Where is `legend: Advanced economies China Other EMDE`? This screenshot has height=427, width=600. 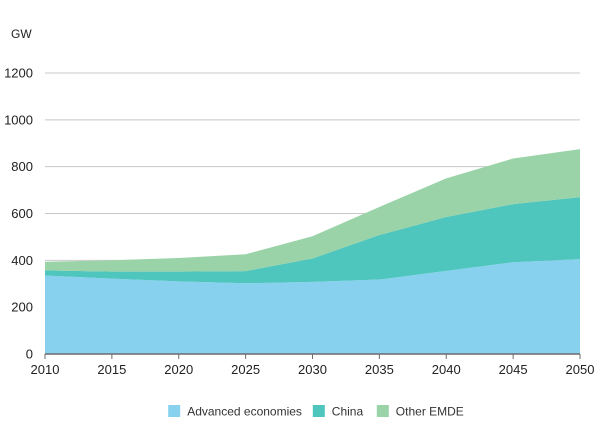
legend: Advanced economies China Other EMDE is located at coordinates (316, 412).